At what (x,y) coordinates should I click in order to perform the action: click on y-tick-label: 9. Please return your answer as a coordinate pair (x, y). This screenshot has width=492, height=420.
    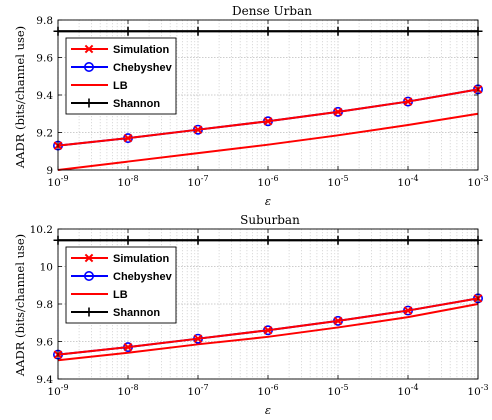
    Looking at the image, I should click on (49, 171).